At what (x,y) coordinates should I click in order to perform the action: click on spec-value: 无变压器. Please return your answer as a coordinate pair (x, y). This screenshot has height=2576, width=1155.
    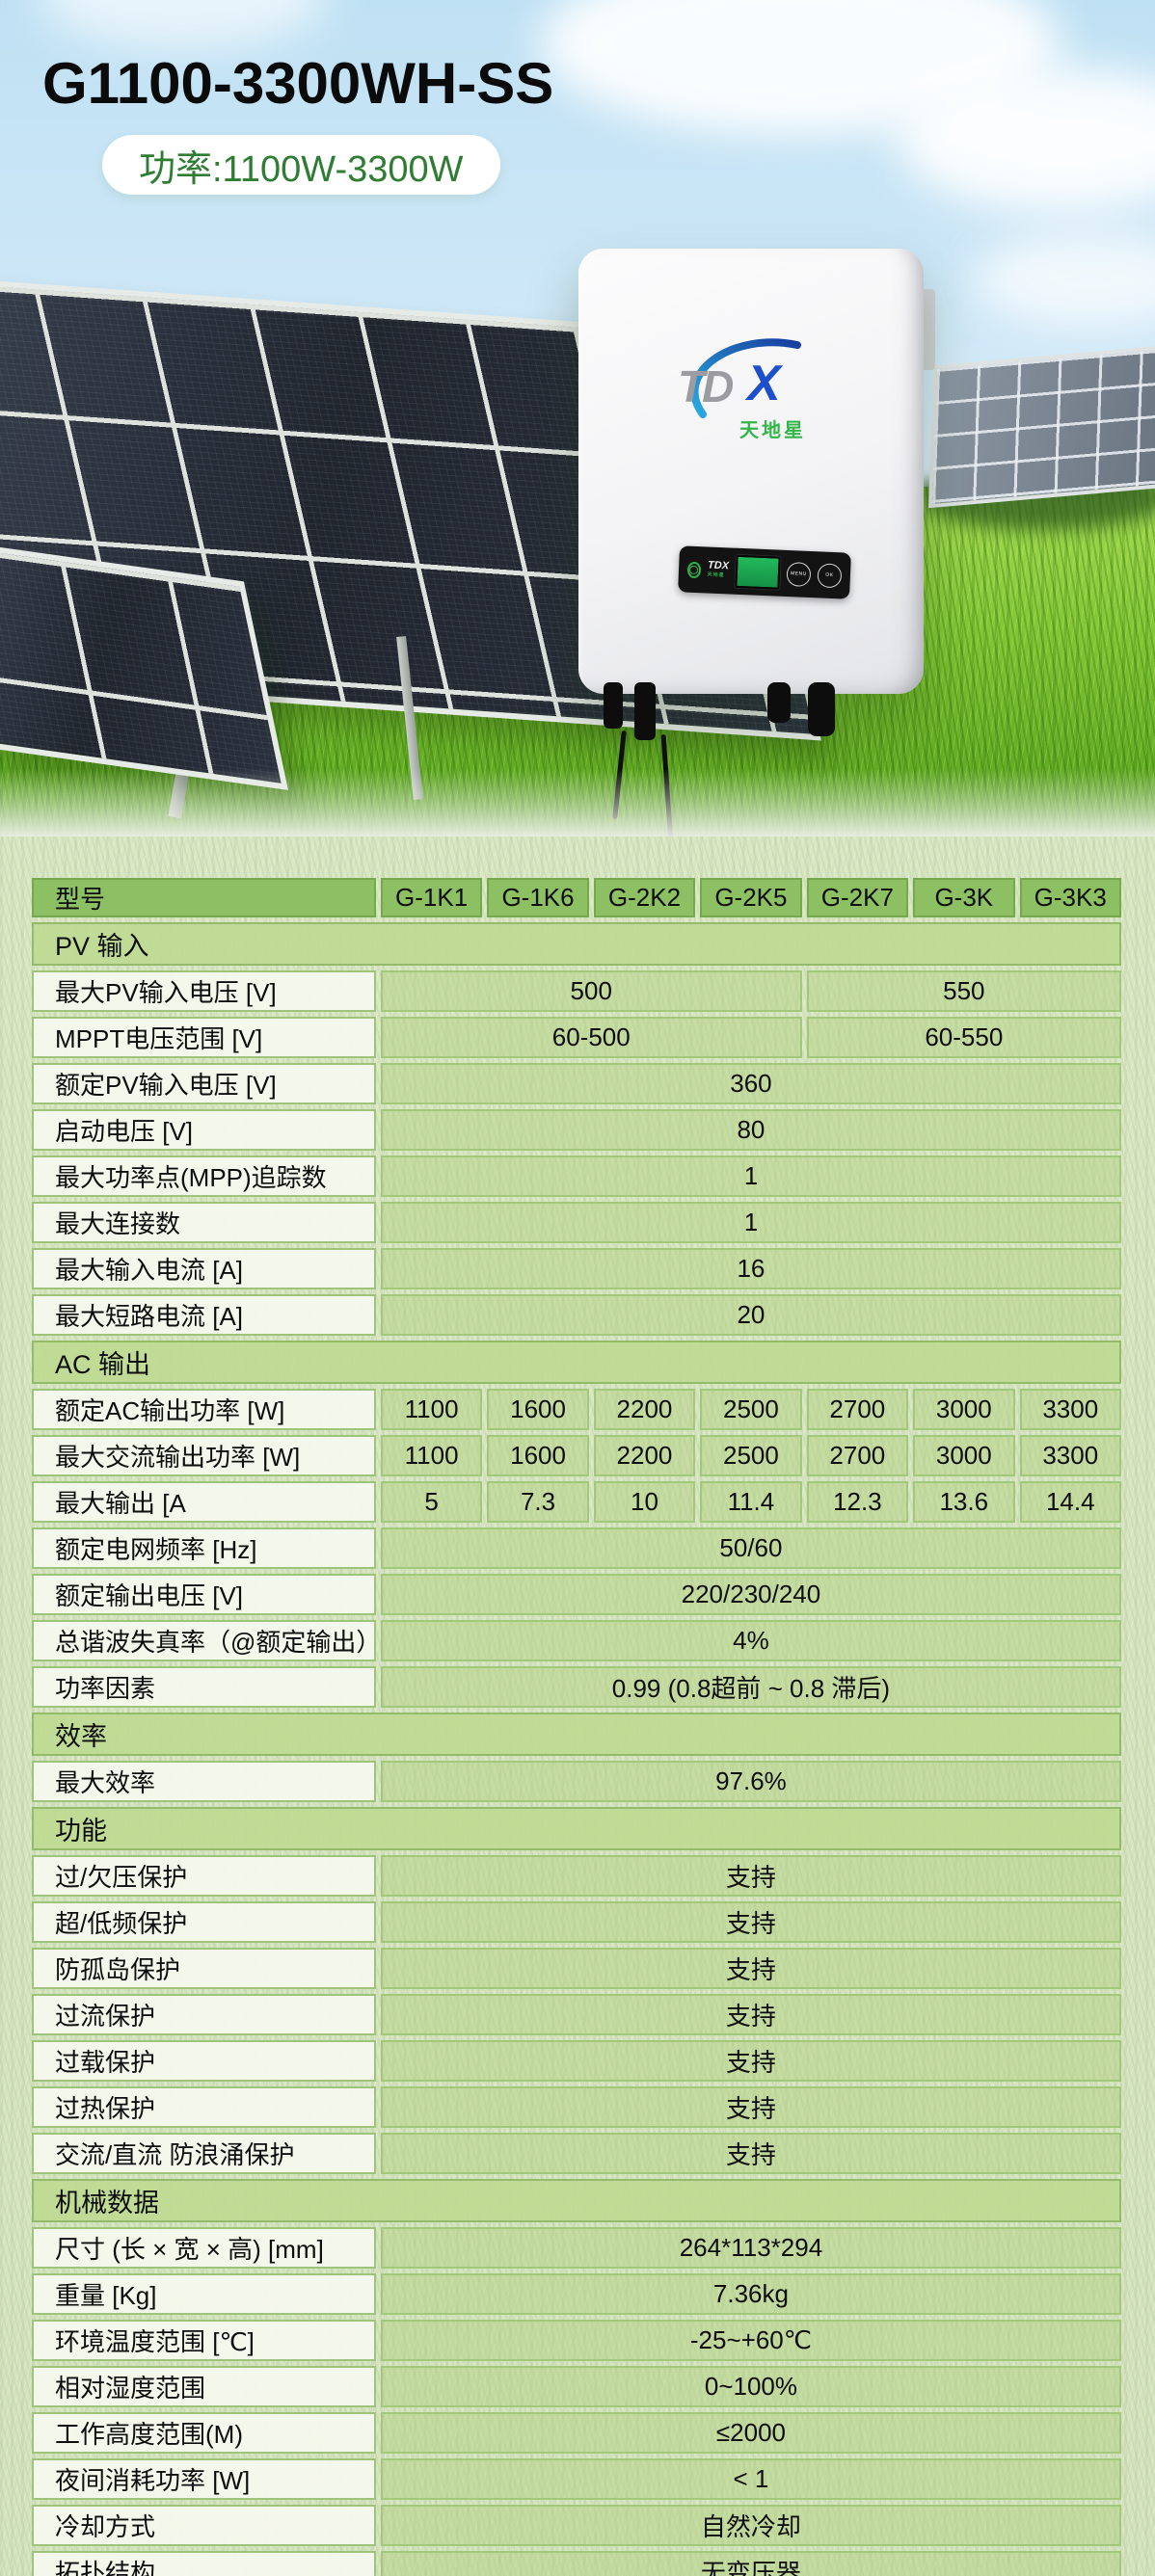
    Looking at the image, I should click on (750, 2563).